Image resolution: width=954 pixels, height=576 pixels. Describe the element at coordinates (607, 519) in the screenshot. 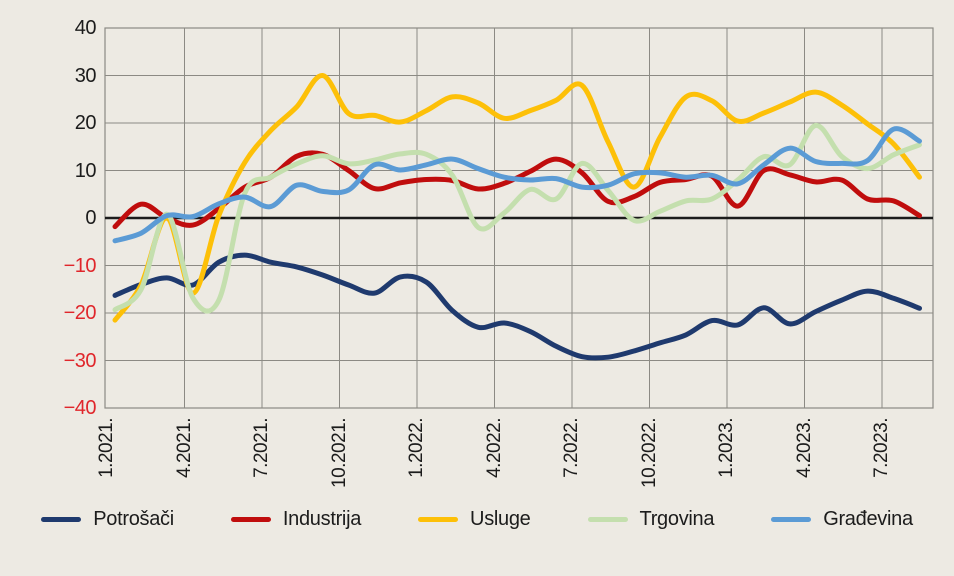

I see `legend-swatch-trgovina` at that location.